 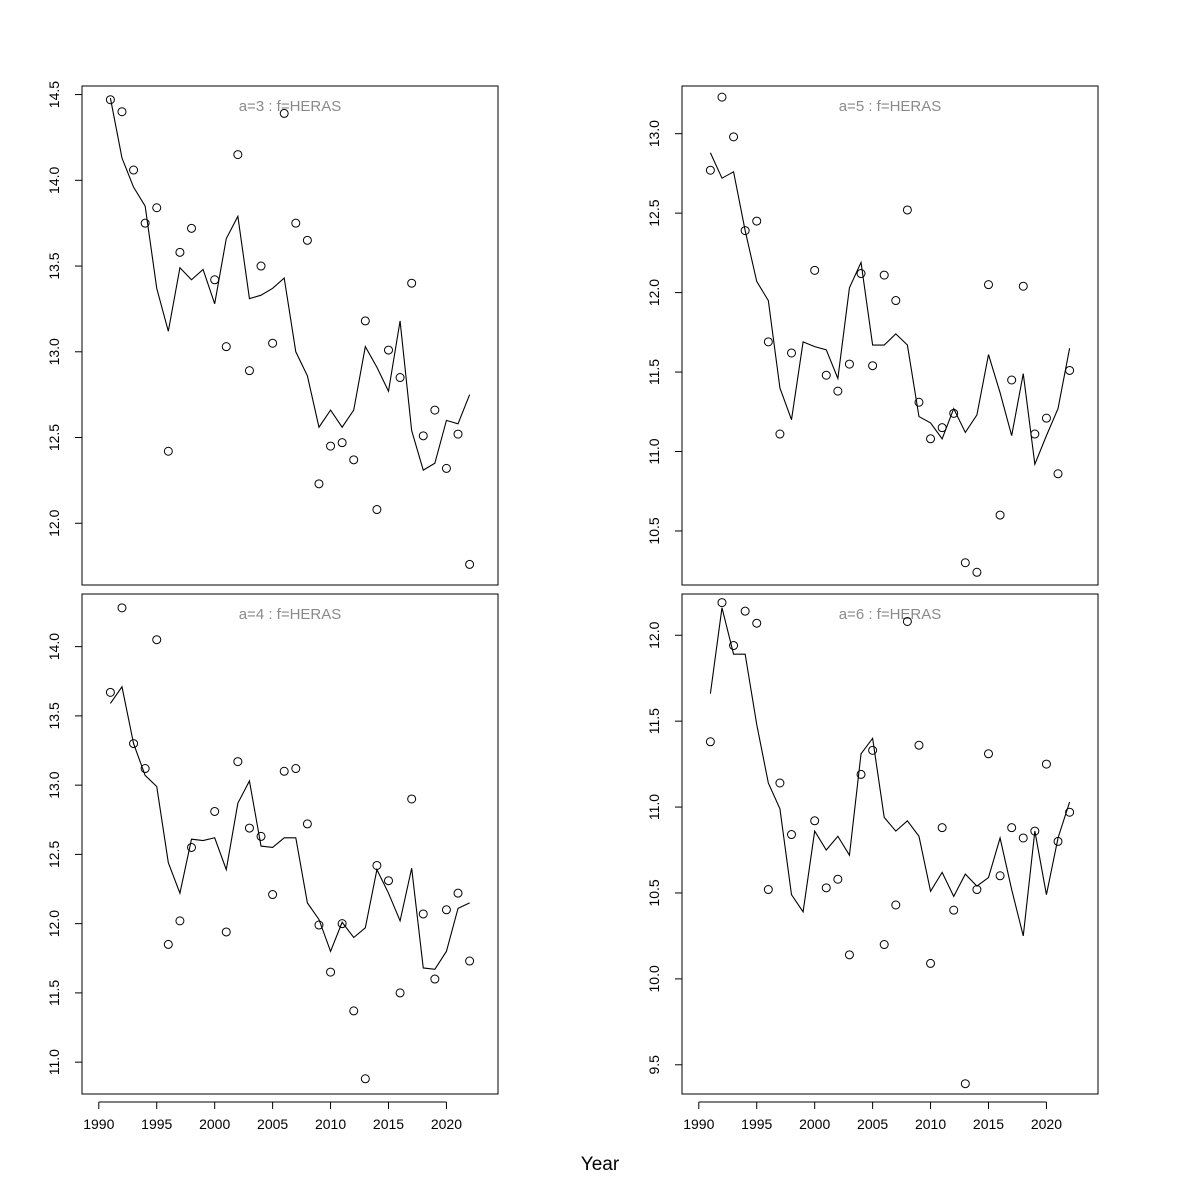 What do you see at coordinates (98, 1124) in the screenshot?
I see `x-tick-label: 1990` at bounding box center [98, 1124].